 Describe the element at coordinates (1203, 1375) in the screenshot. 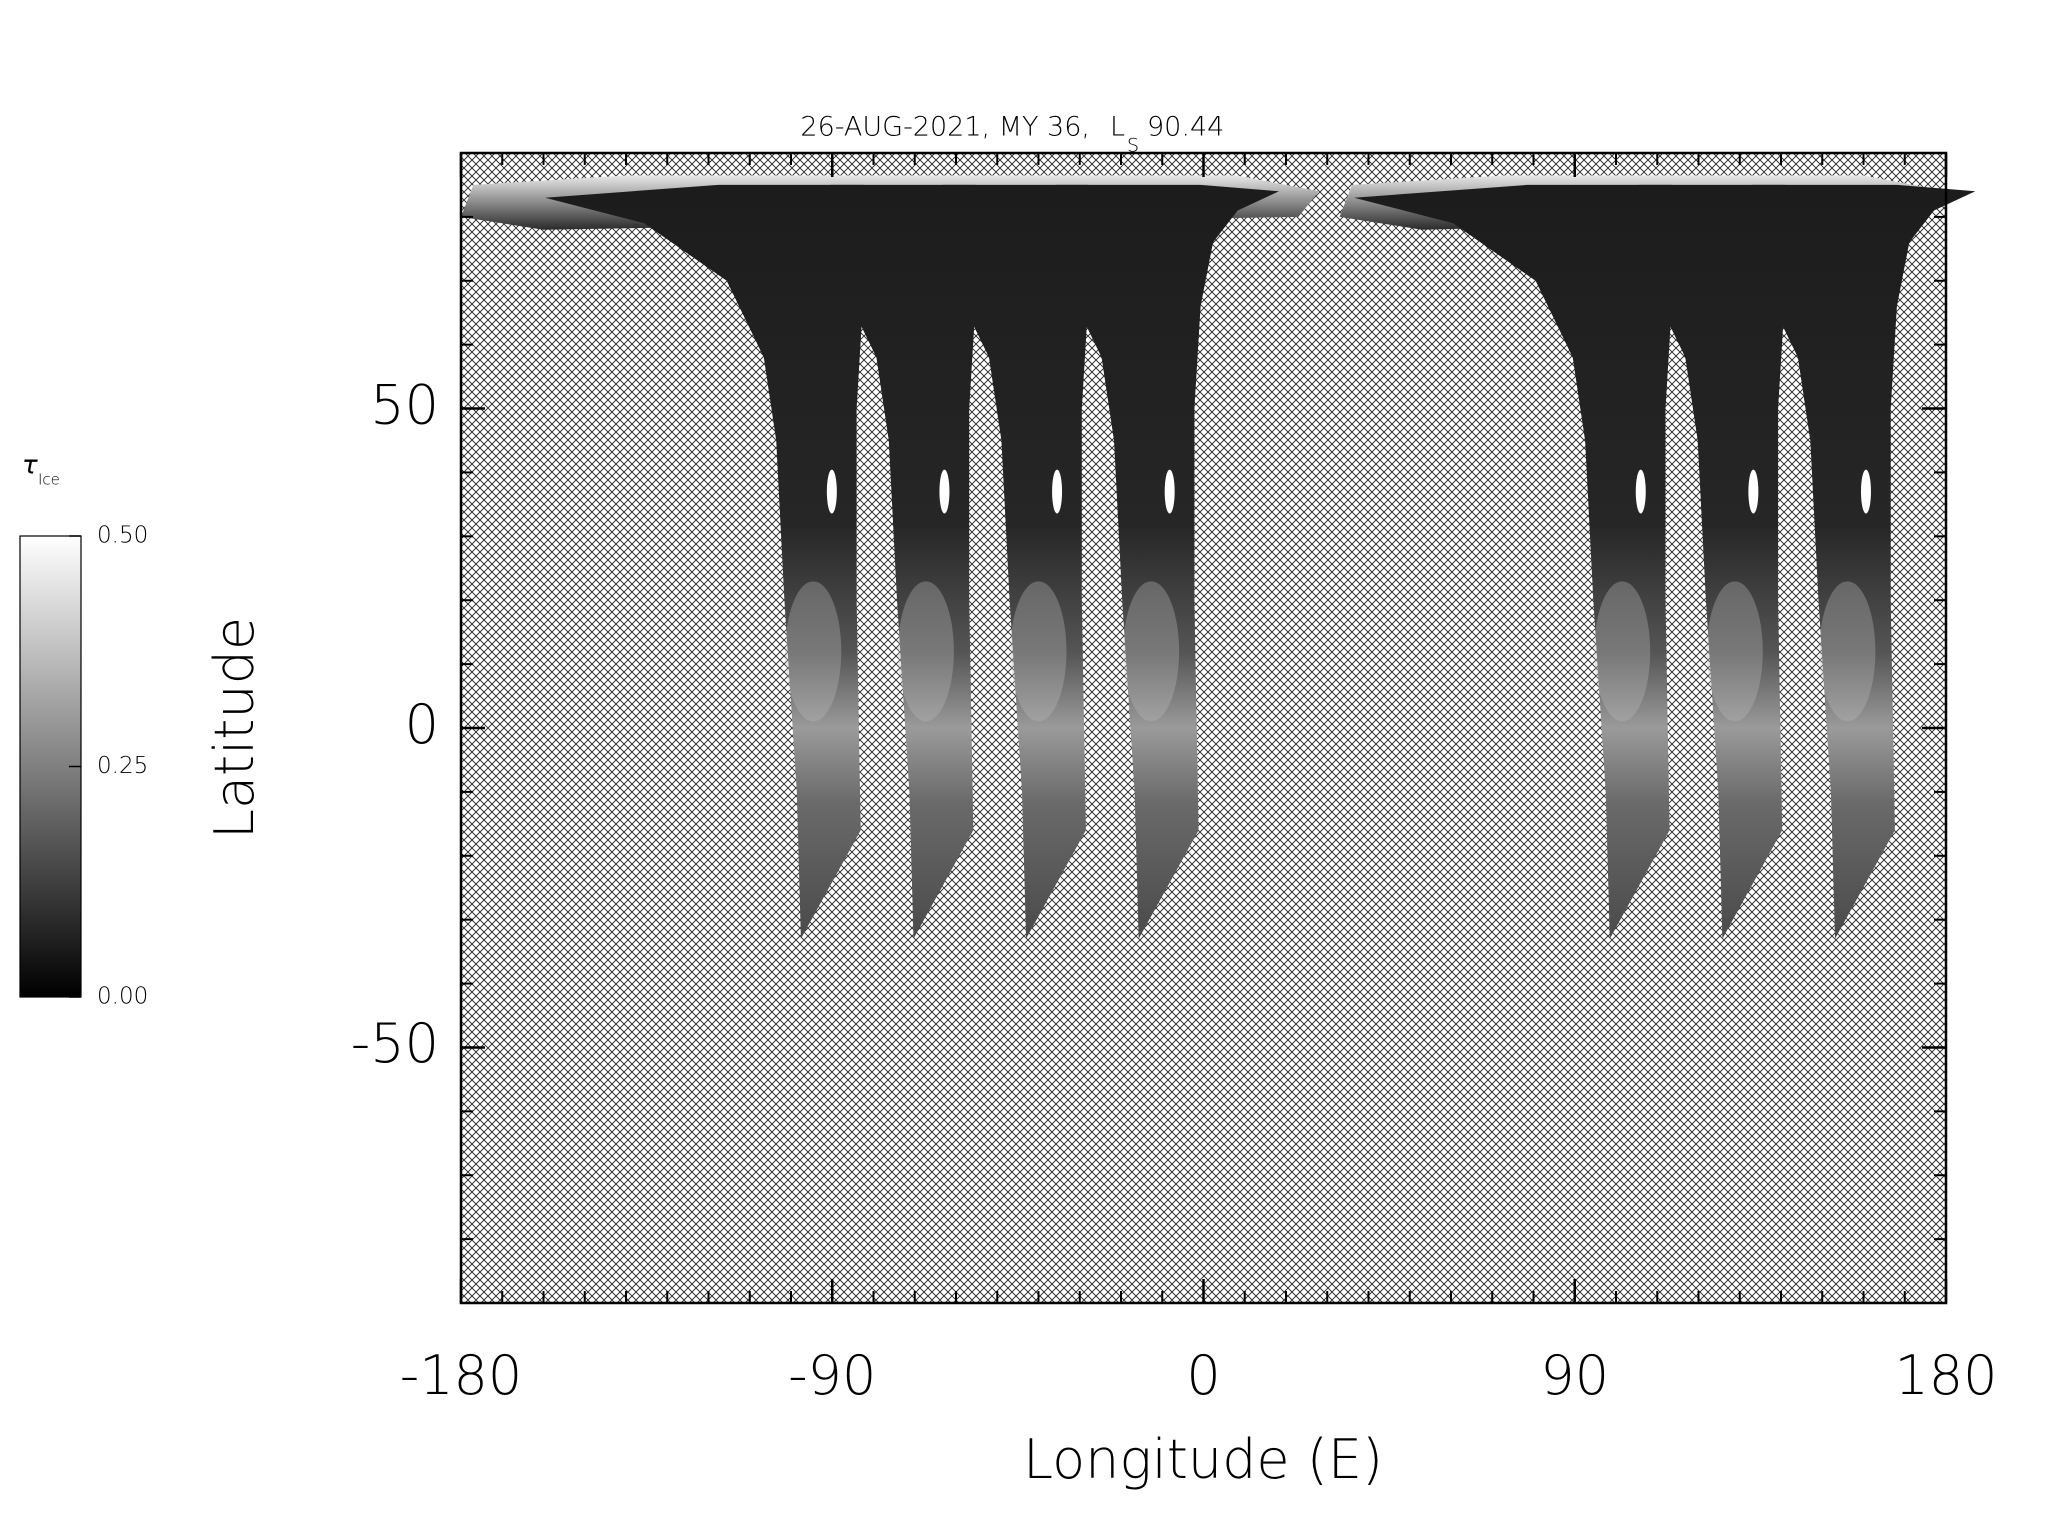

I see `x-tick-label: 0` at that location.